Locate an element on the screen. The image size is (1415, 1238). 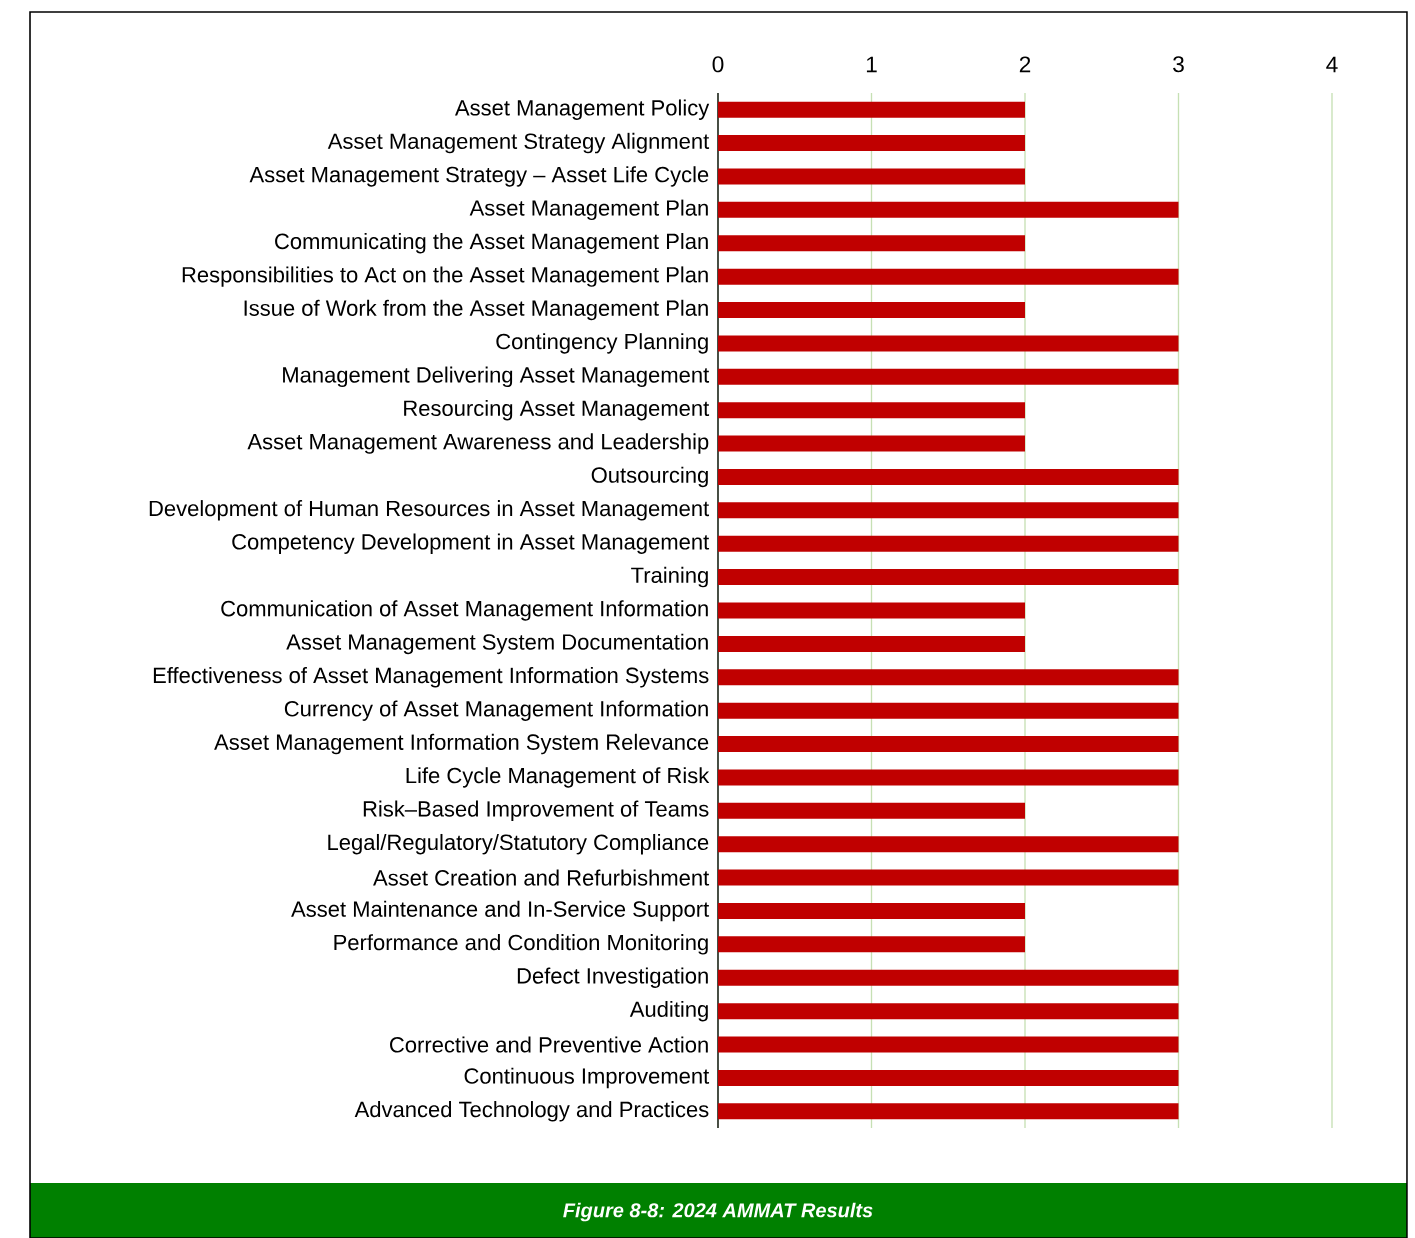
y-tick-label: Communicating the Asset Management Plan is located at coordinates (491, 243).